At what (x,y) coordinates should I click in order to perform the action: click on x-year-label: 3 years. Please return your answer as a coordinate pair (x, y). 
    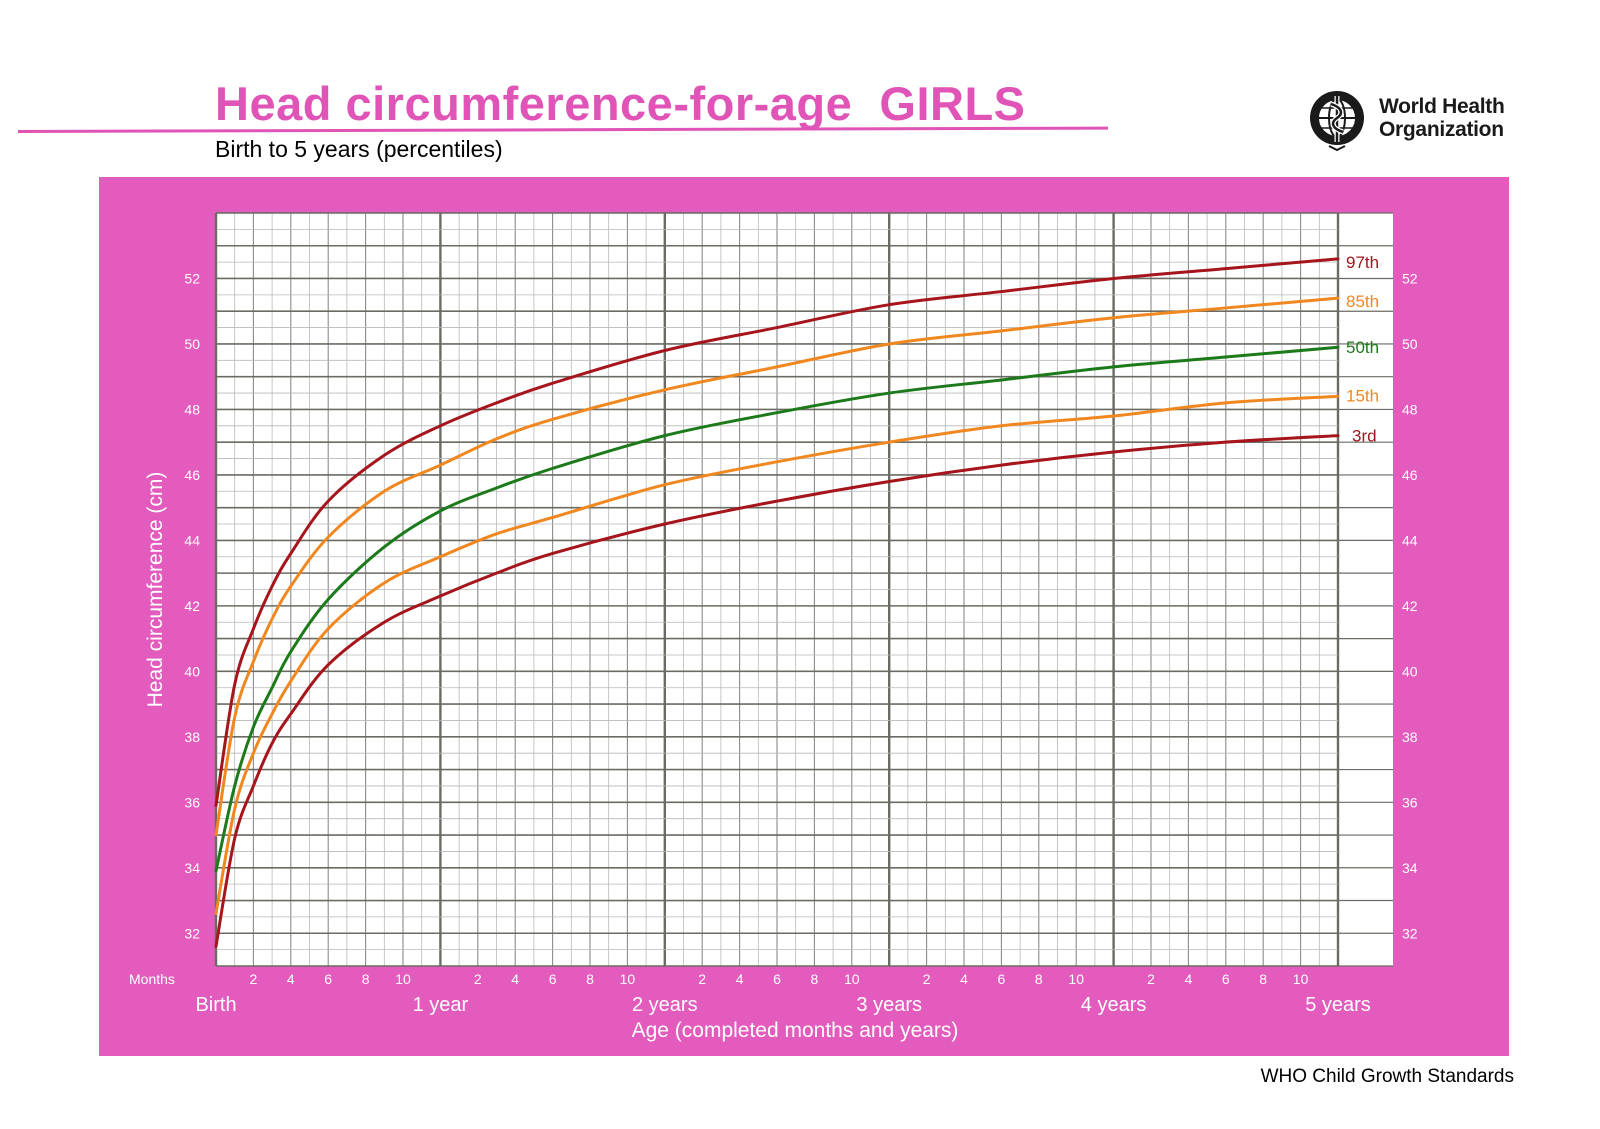
    Looking at the image, I should click on (889, 1005).